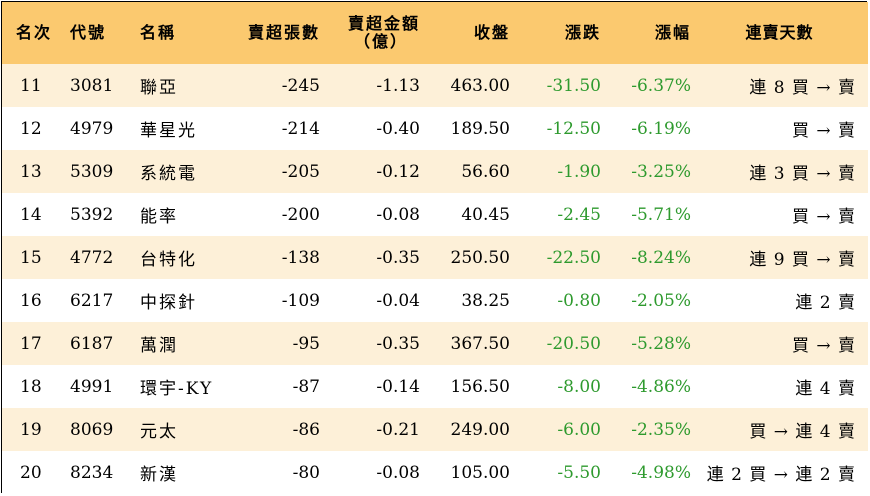  What do you see at coordinates (661, 429) in the screenshot?
I see `pct-cell: -2.35%` at bounding box center [661, 429].